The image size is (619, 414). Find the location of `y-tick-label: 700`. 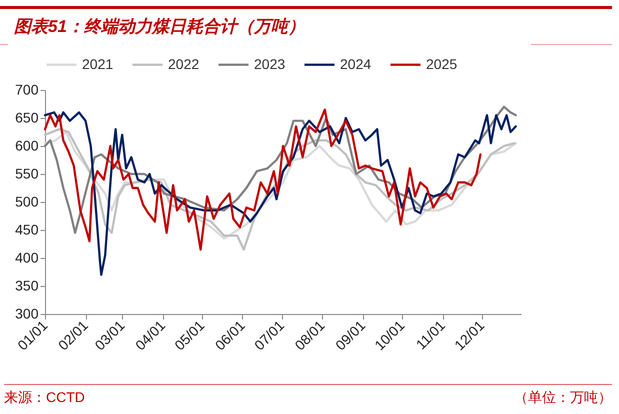

y-tick-label: 700 is located at coordinates (27, 90).